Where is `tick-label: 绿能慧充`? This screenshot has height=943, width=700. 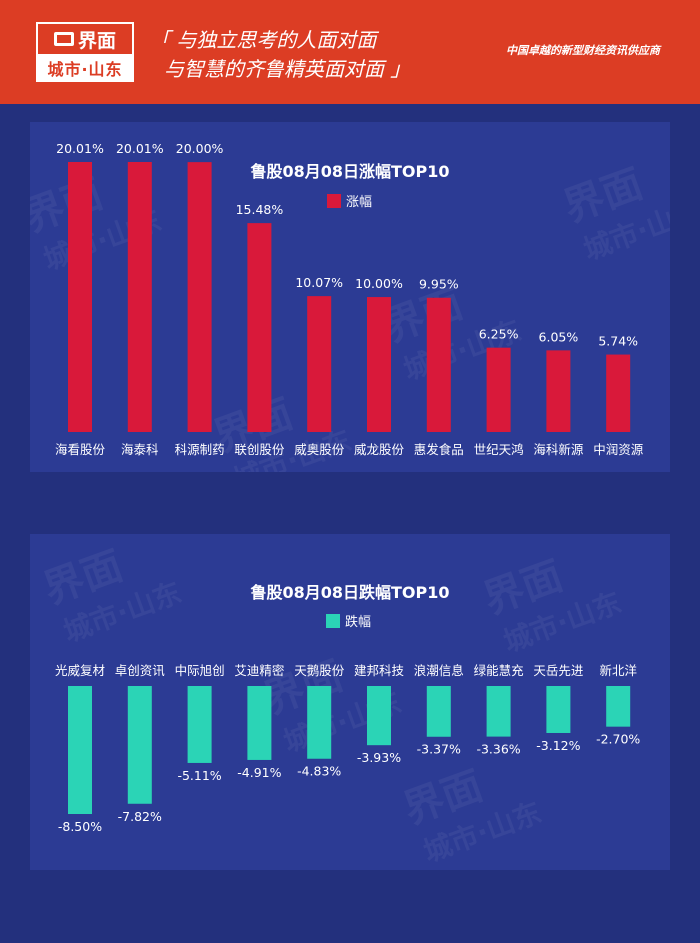 tick-label: 绿能慧充 is located at coordinates (499, 670).